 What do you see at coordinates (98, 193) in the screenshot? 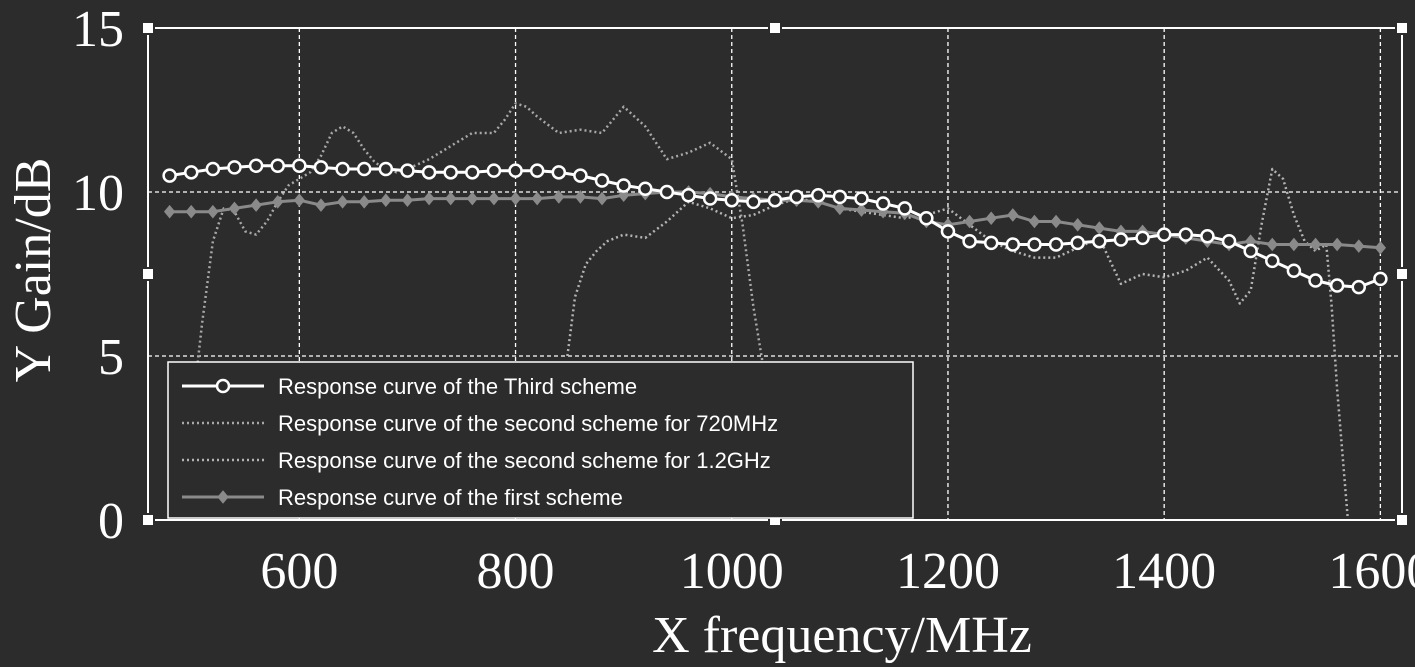
I see `y-tick-label: 10` at bounding box center [98, 193].